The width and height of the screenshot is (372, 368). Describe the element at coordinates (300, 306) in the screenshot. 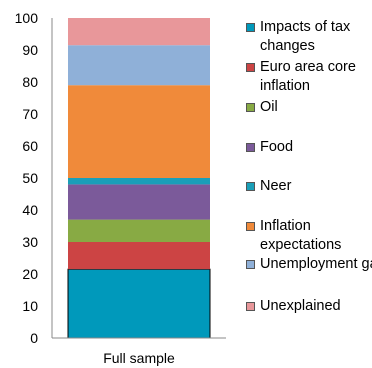

I see `legend-label: Unexplained` at that location.